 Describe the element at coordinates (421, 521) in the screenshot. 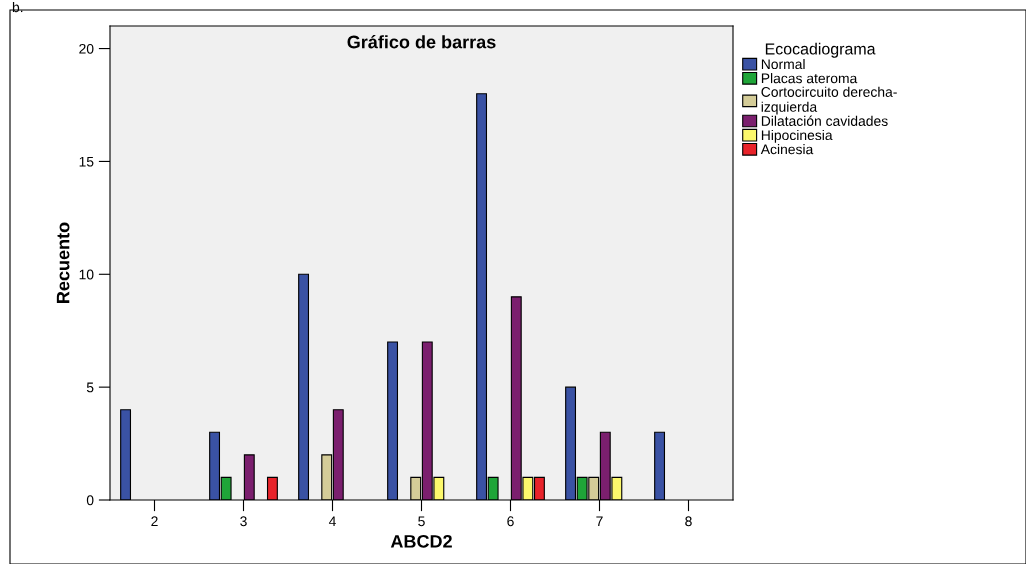

I see `x-tick-label: 5` at that location.